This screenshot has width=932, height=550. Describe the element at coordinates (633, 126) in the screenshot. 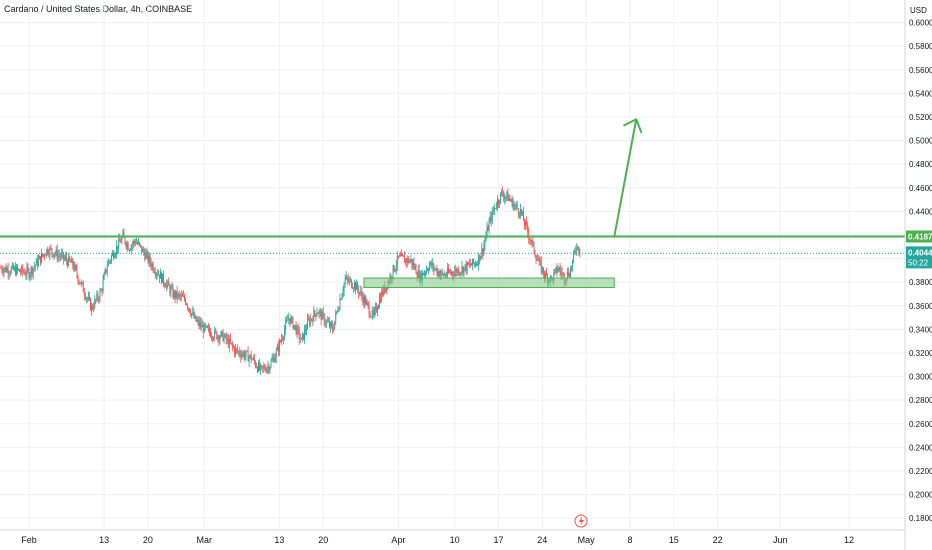

I see `projection-arrow-head` at that location.